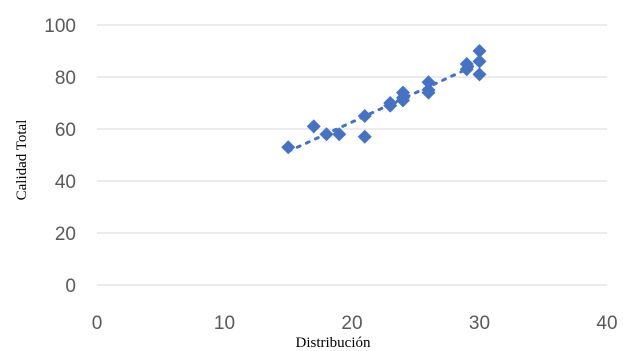 Image resolution: width=623 pixels, height=351 pixels. I want to click on x-tick-label: 0, so click(97, 323).